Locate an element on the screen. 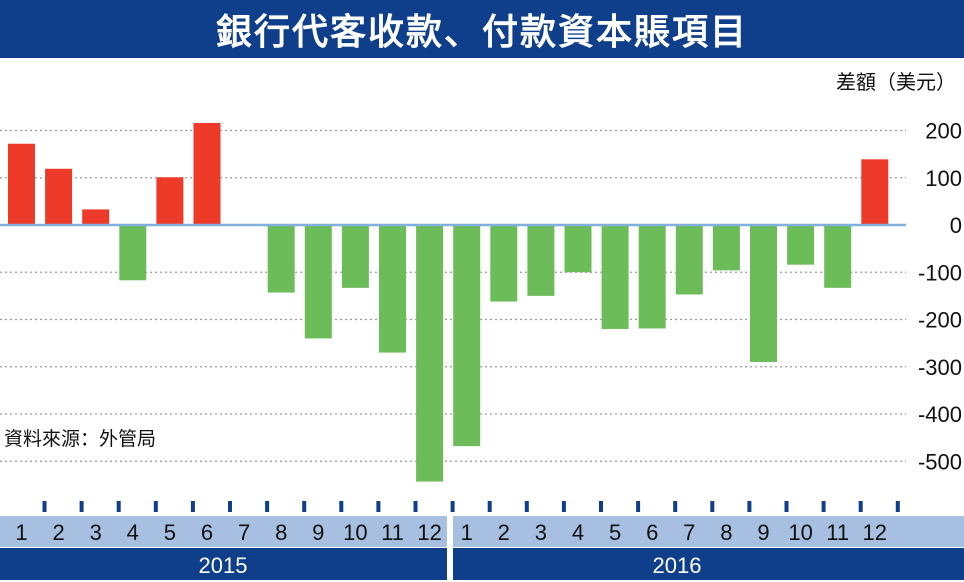 The height and width of the screenshot is (582, 964). y-tick-label: 200 is located at coordinates (943, 131).